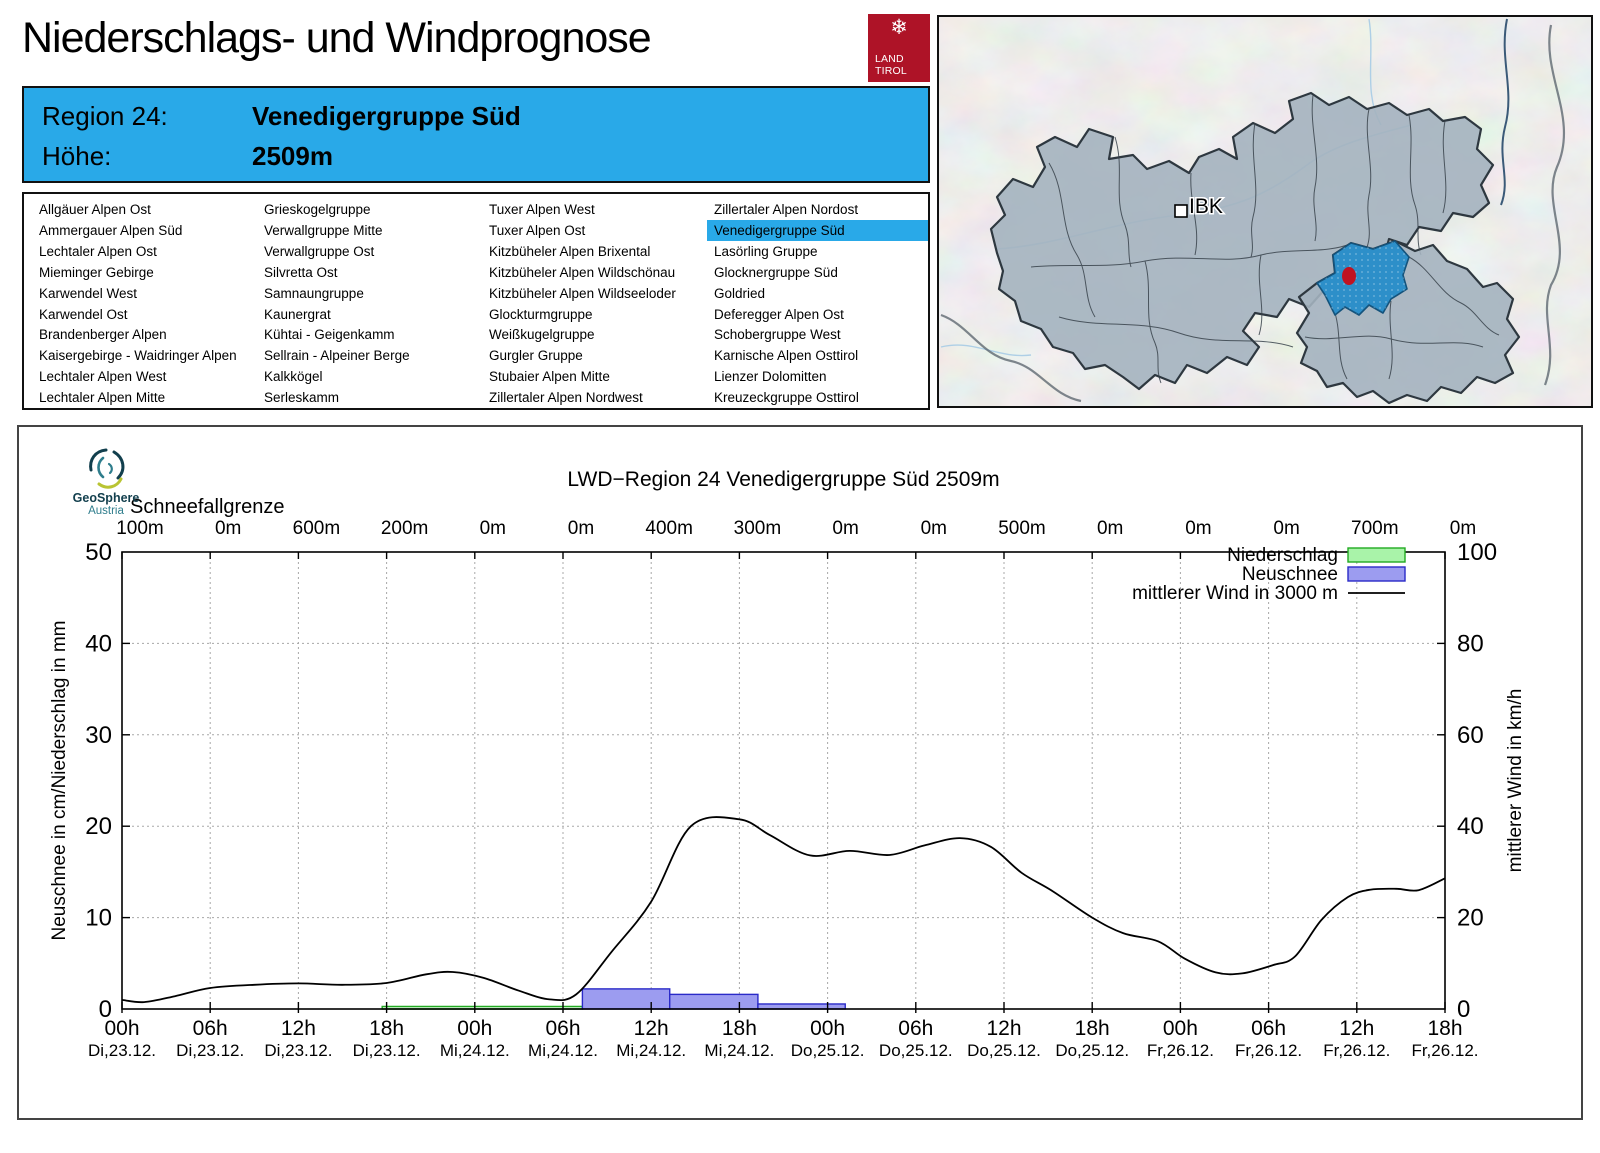 The image size is (1600, 1153). Describe the element at coordinates (542, 209) in the screenshot. I see `region-list-item: Tuxer Alpen West` at that location.